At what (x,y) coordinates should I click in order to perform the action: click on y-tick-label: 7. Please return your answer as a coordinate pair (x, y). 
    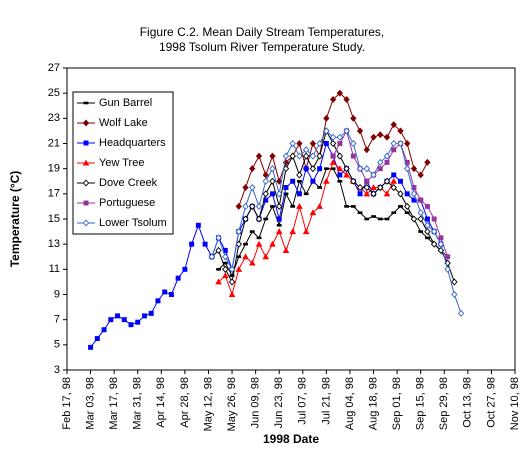
    Looking at the image, I should click on (57, 320).